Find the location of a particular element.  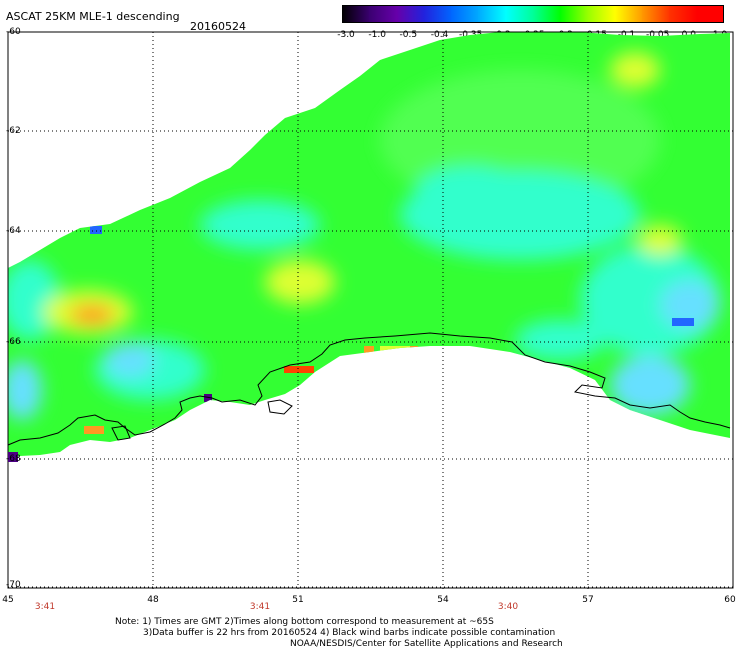

cyan-patch-mid is located at coordinates (260, 225).